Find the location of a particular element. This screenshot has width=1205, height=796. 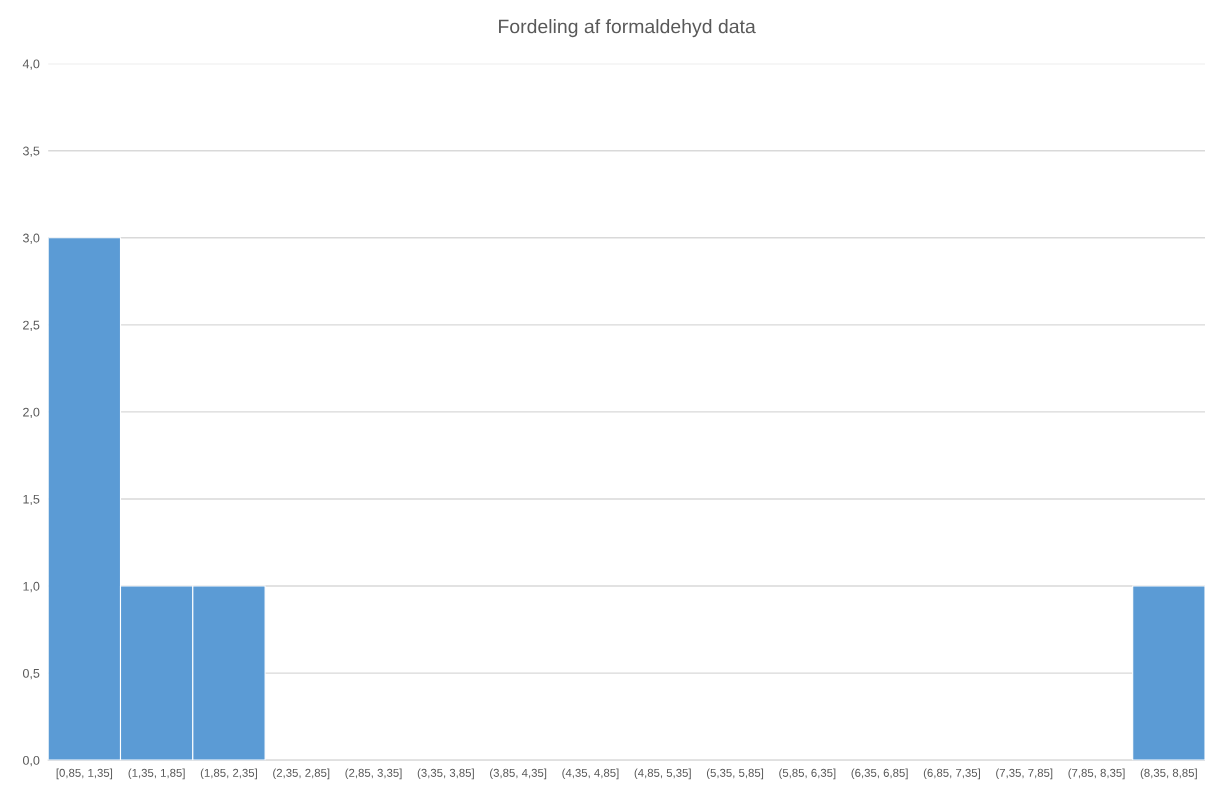

y-tick-label: 1,5 is located at coordinates (31, 500).